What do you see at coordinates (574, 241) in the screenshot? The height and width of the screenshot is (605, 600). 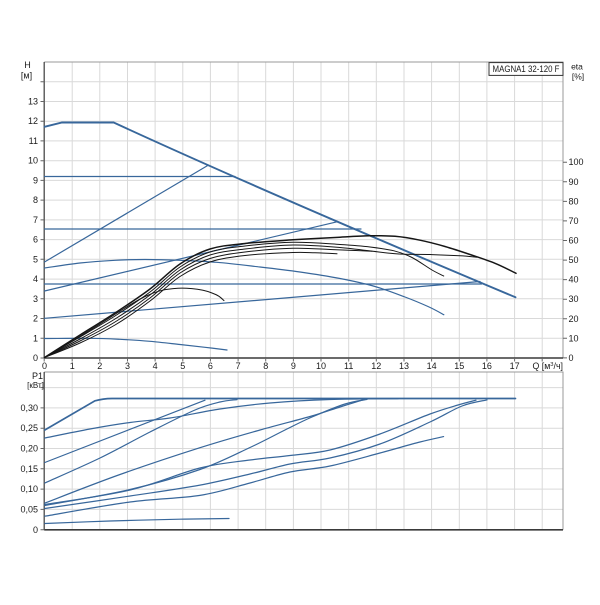 I see `svg-text: 60` at bounding box center [574, 241].